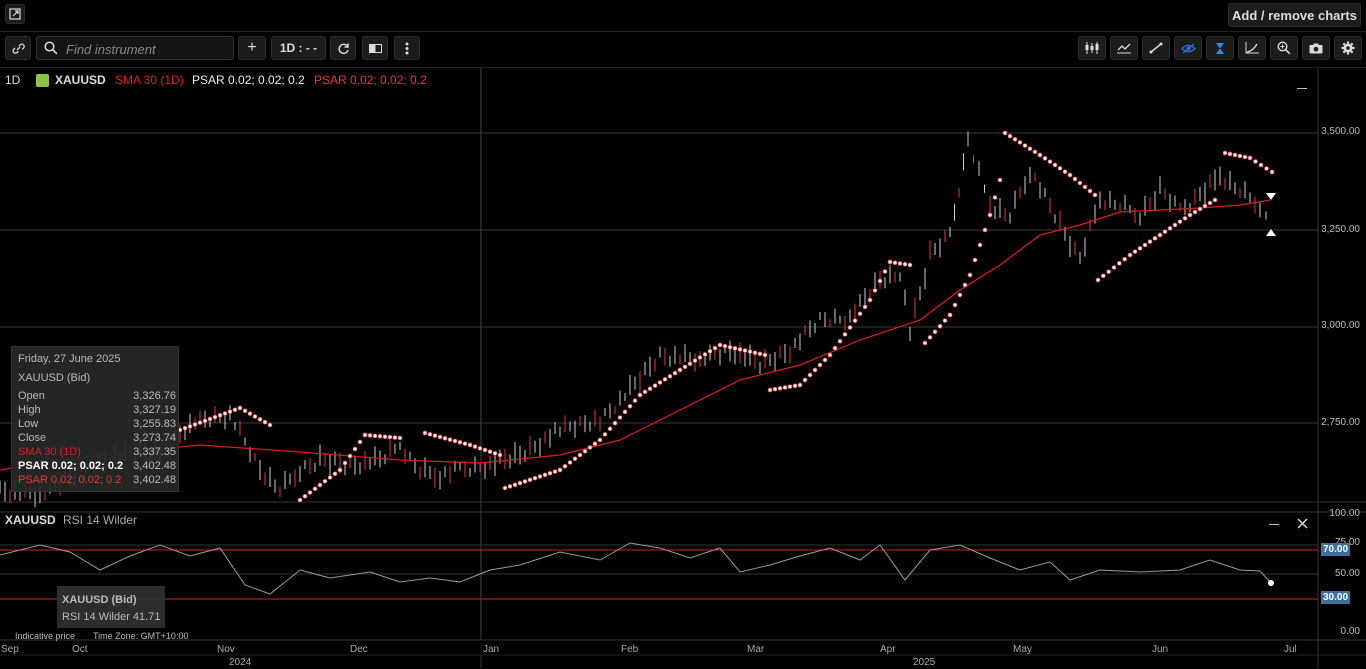  Describe the element at coordinates (97, 396) in the screenshot. I see `tooltip-row-open: Open 3,326.76` at that location.